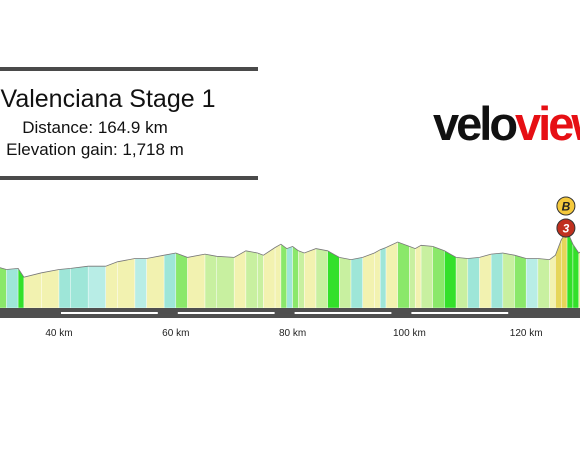 Image resolution: width=580 pixels, height=469 pixels. Describe the element at coordinates (129, 178) in the screenshot. I see `title-rule-bottom` at that location.